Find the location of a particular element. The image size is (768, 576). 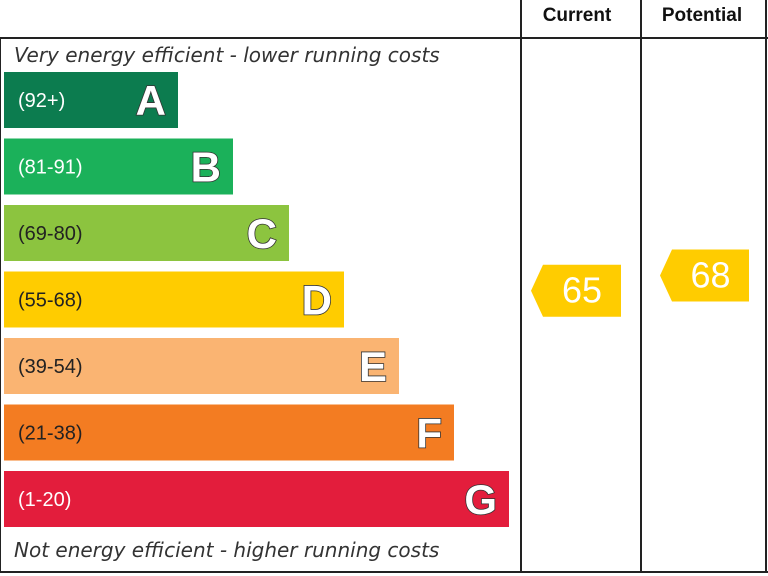

band-f: (21-38) F is located at coordinates (229, 432).